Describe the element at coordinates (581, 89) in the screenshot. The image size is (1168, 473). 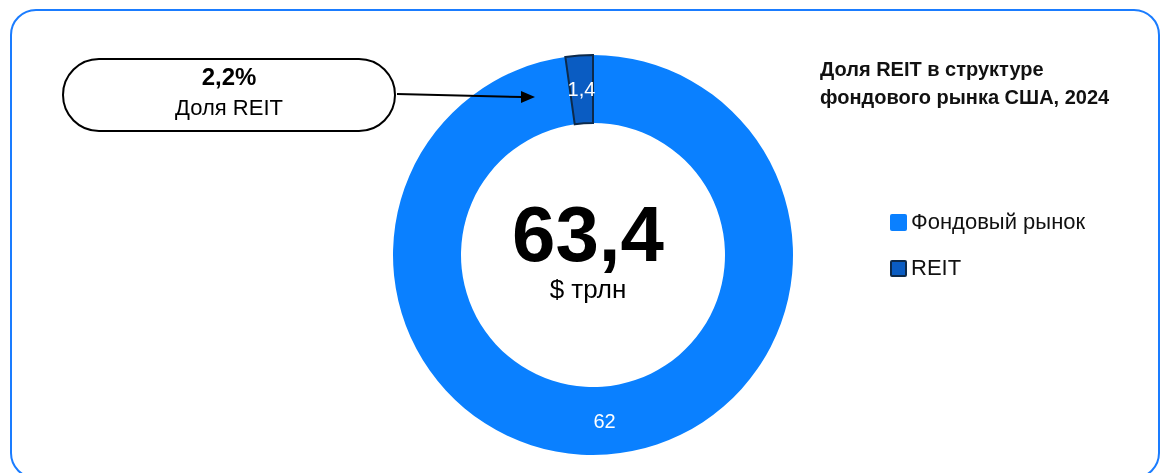
I see `data-label: 1,4` at that location.